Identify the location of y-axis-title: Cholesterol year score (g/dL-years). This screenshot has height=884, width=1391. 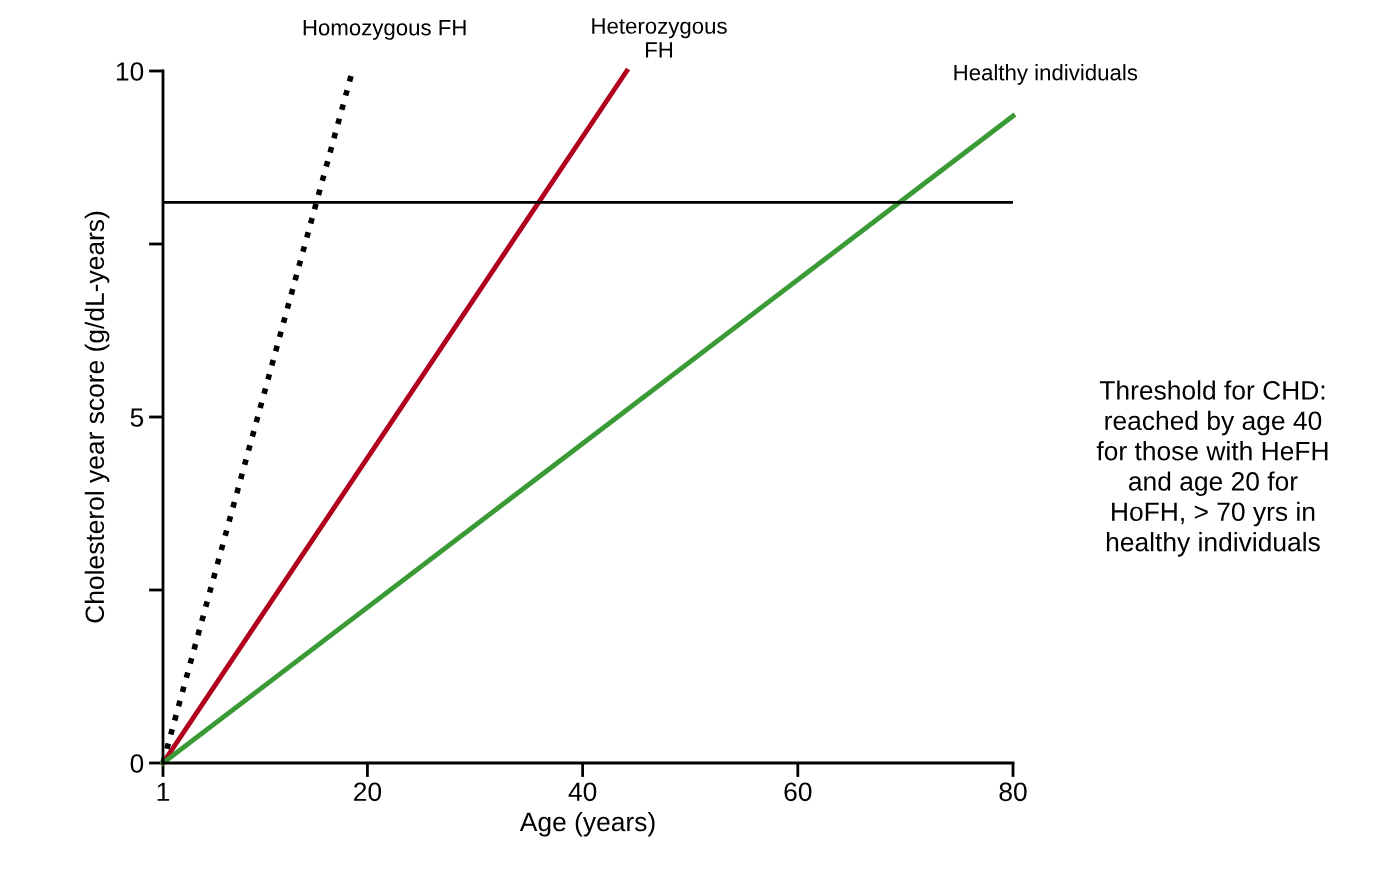
(97, 417).